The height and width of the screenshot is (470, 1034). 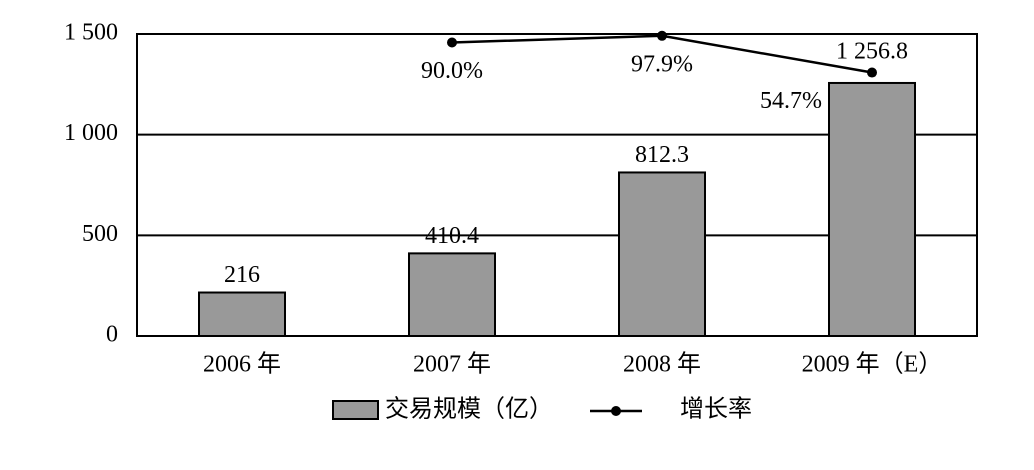 I want to click on y-tick-label: 1 000, so click(x=91, y=133).